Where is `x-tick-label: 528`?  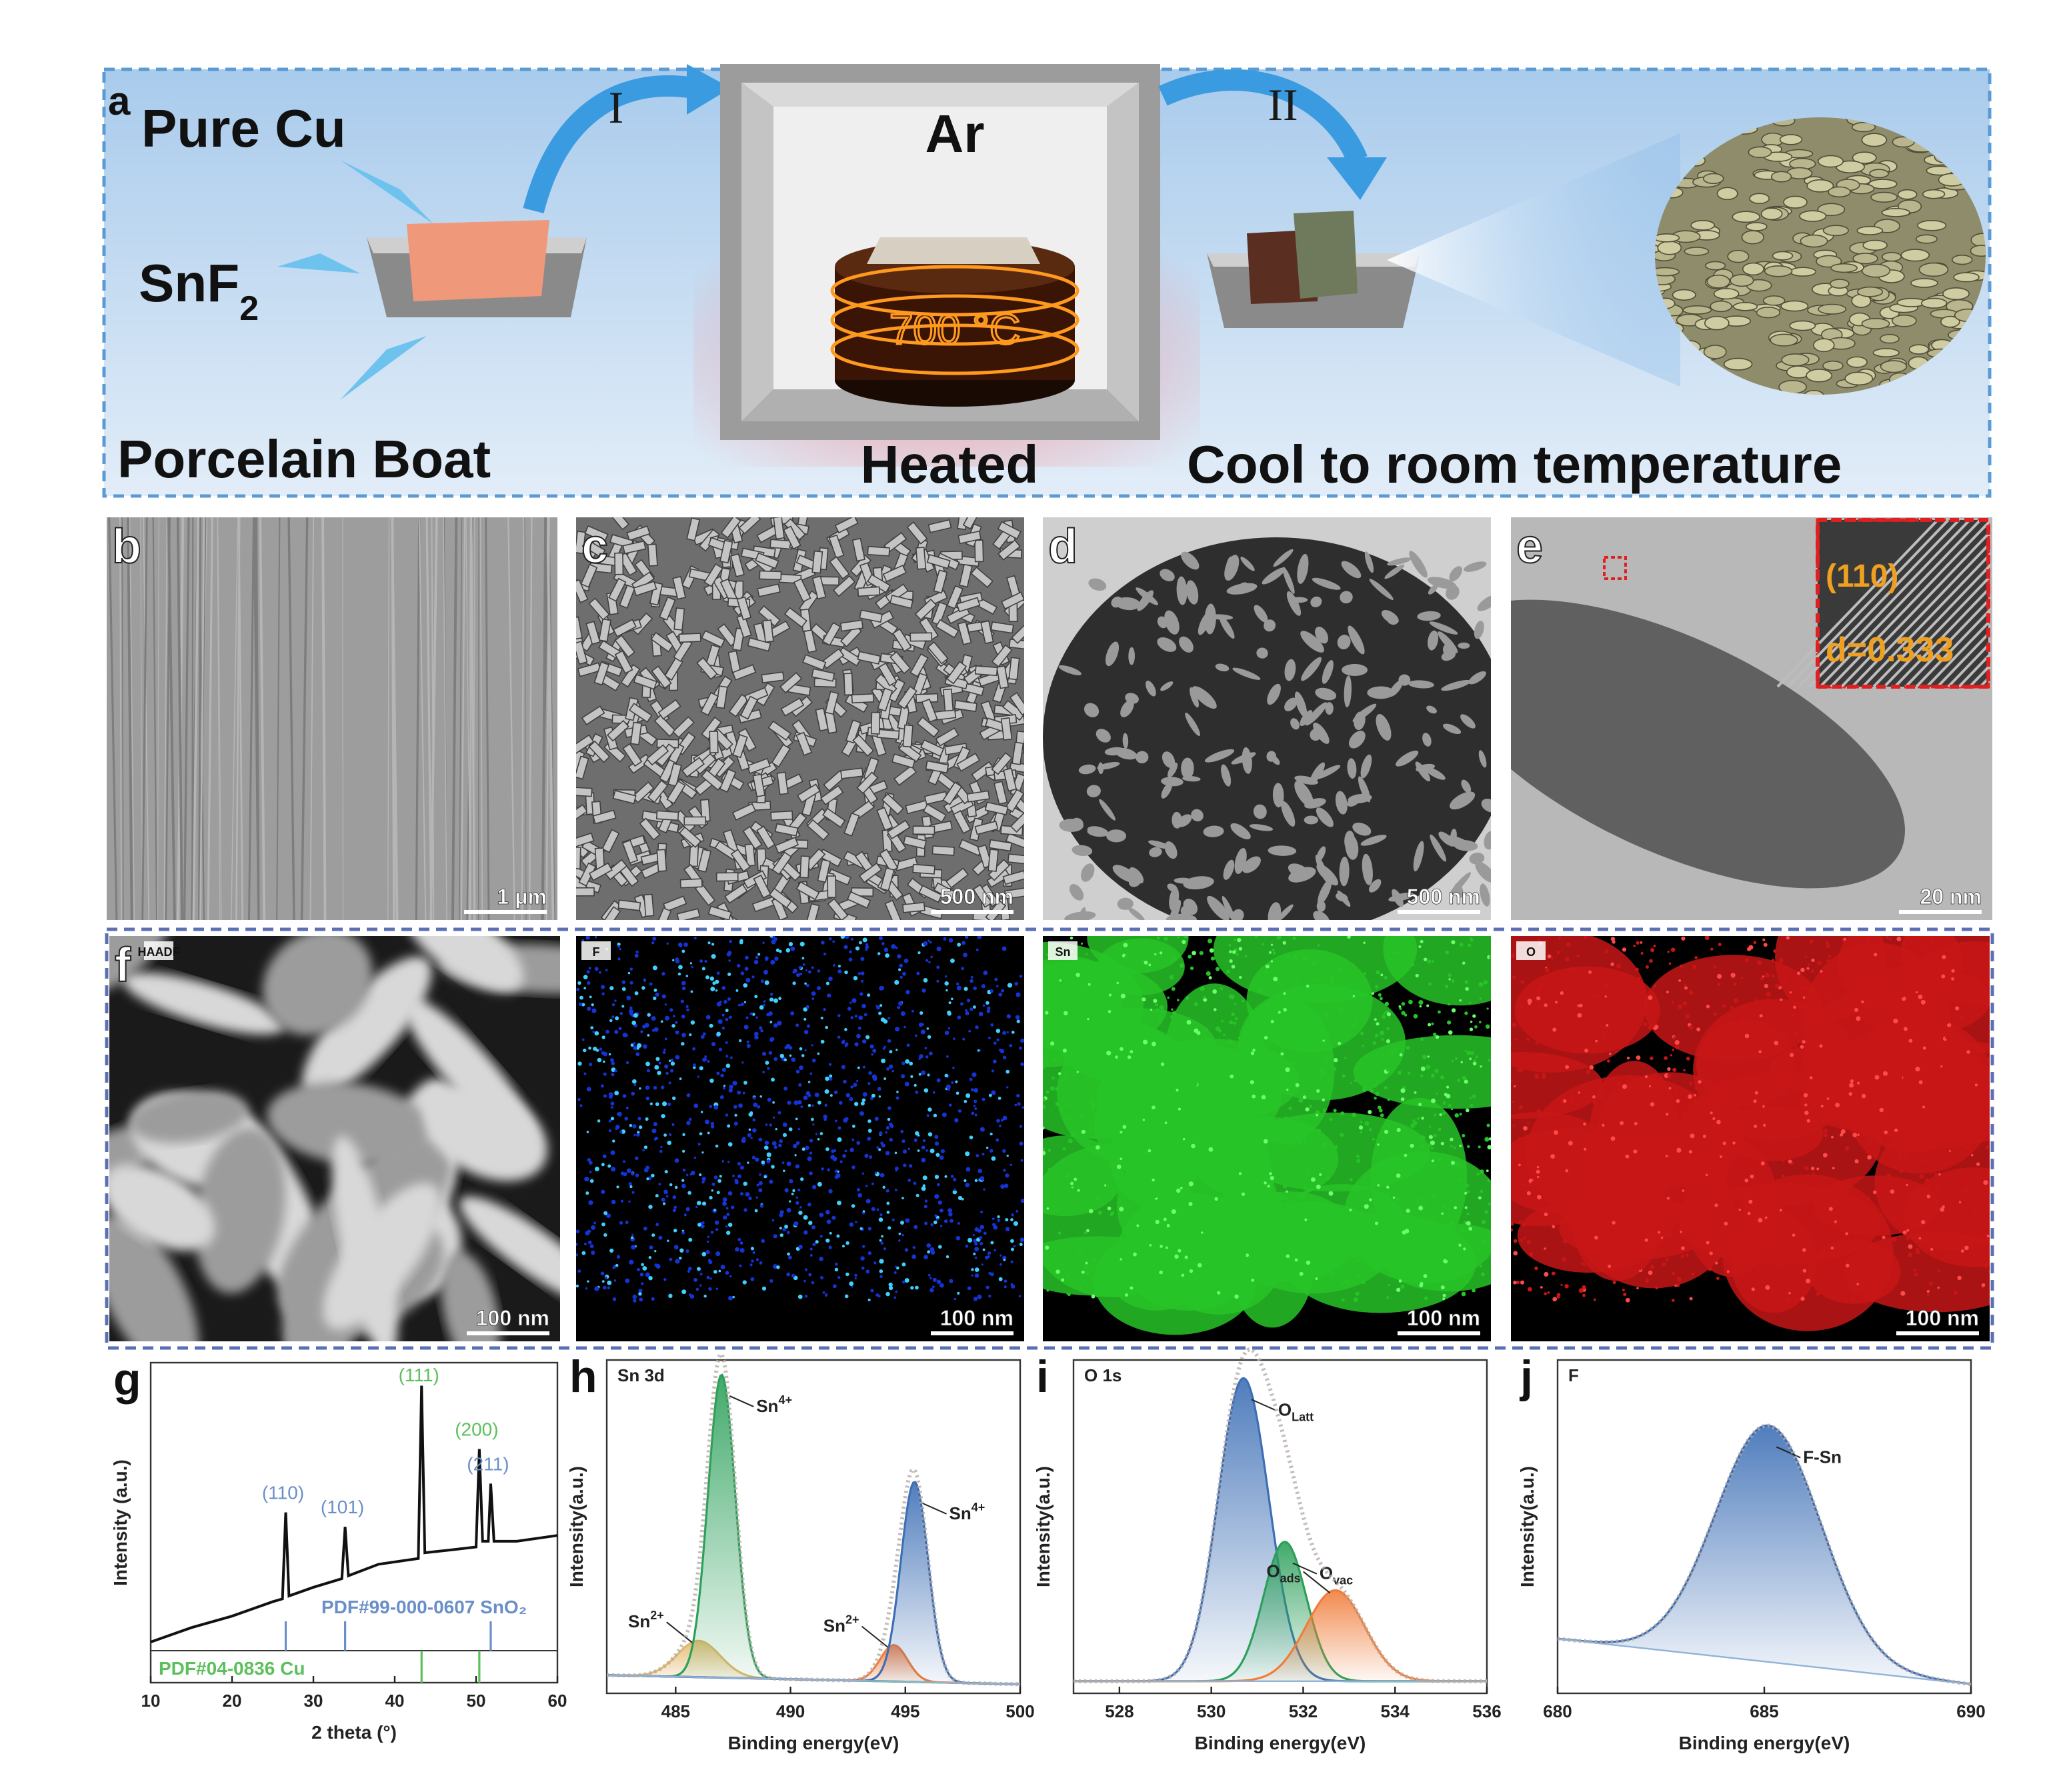 x-tick-label: 528 is located at coordinates (1119, 1711).